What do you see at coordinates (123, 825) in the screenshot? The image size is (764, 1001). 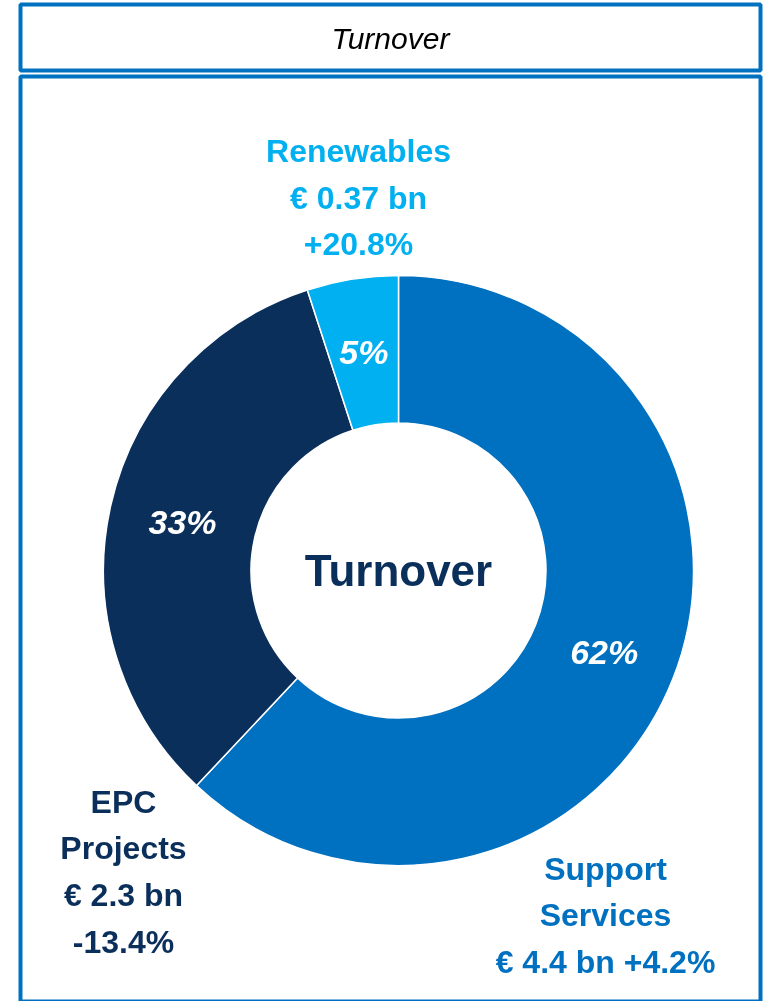 I see `slice-label: EPC Projects` at bounding box center [123, 825].